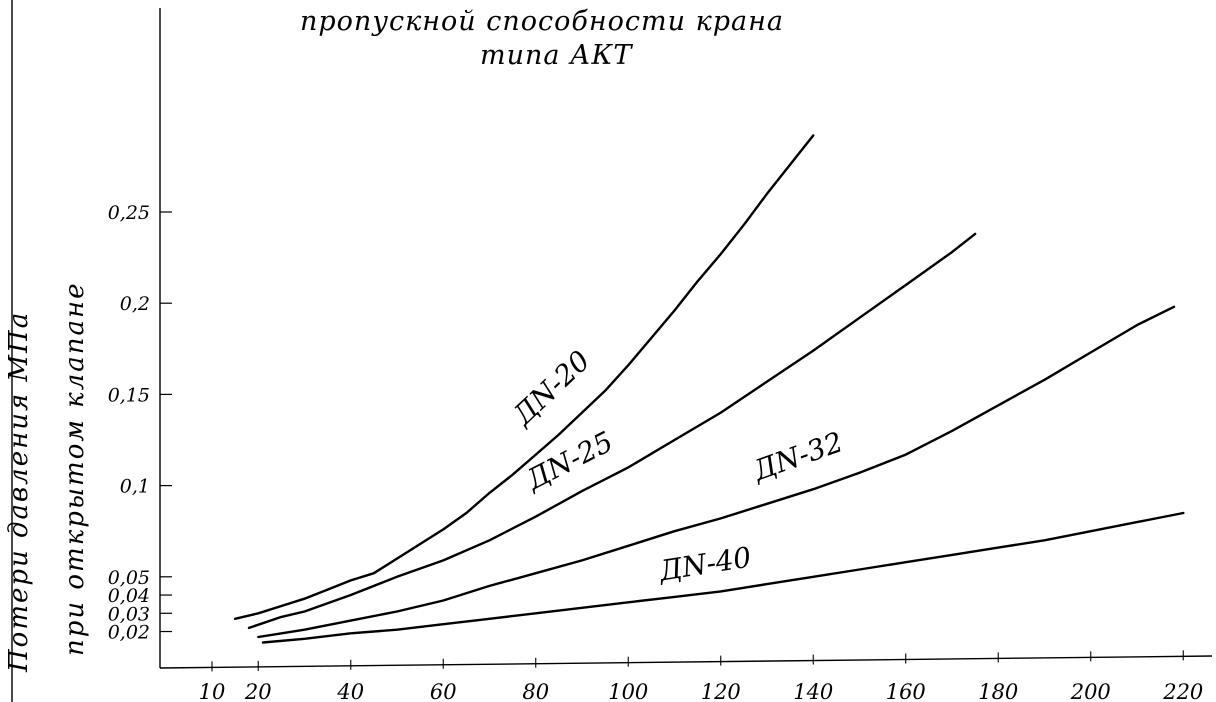 The width and height of the screenshot is (1216, 702). What do you see at coordinates (350, 691) in the screenshot?
I see `x-tick-label-40: 40` at bounding box center [350, 691].